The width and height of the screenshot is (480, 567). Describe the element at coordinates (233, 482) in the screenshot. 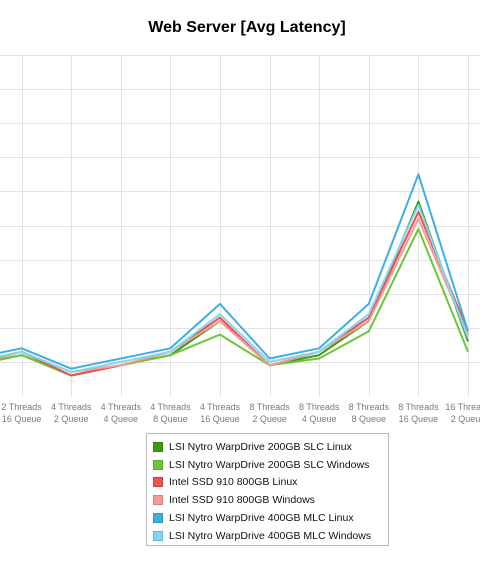

I see `legend-label: Intel SSD 910 800GB Linux` at that location.